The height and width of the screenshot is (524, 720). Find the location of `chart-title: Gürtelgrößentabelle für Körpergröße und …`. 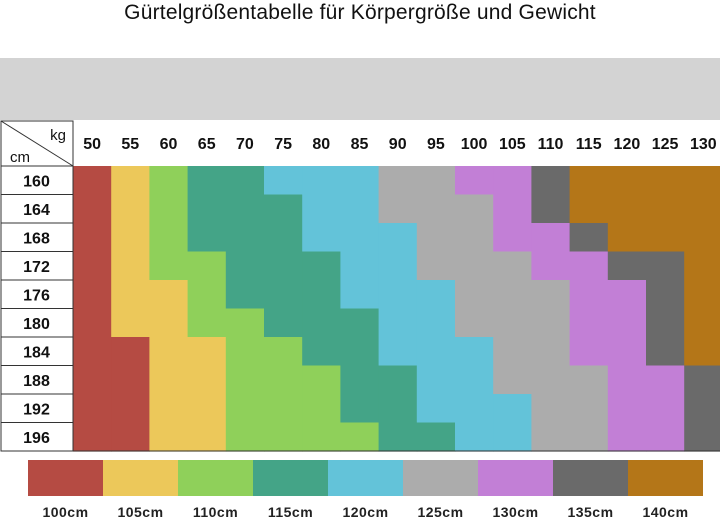

chart-title: Gürtelgrößentabelle für Körpergröße und … is located at coordinates (360, 12).